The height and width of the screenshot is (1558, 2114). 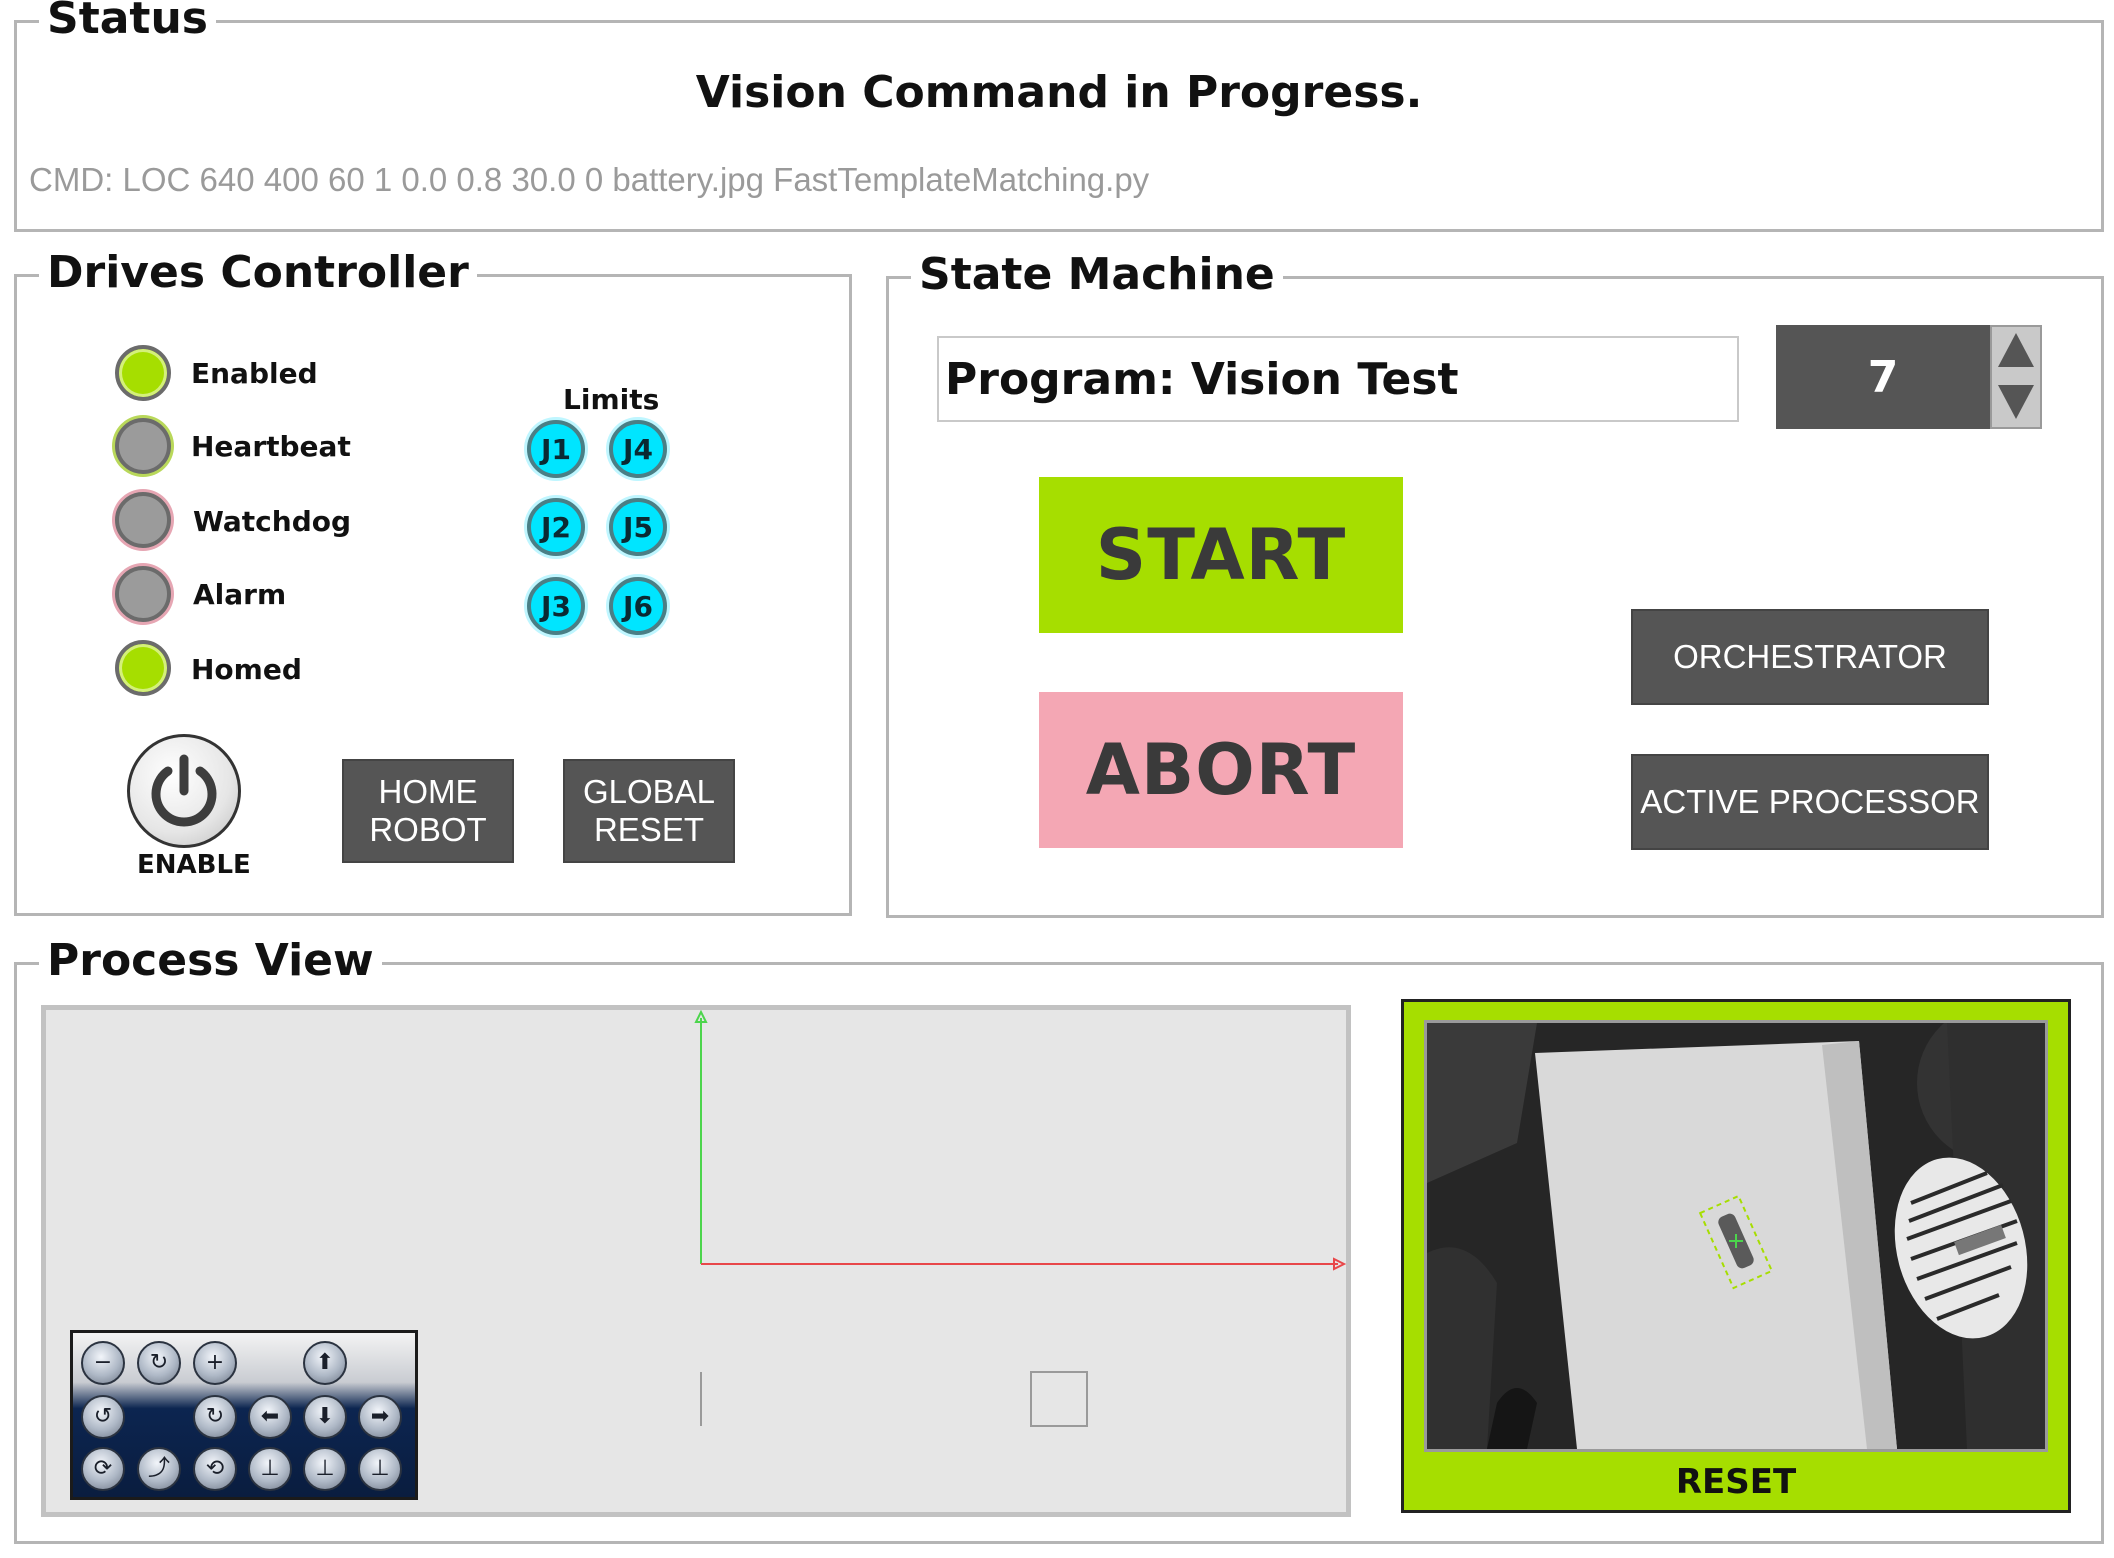 What do you see at coordinates (159, 1469) in the screenshot?
I see `tilt-icon: ⤴` at bounding box center [159, 1469].